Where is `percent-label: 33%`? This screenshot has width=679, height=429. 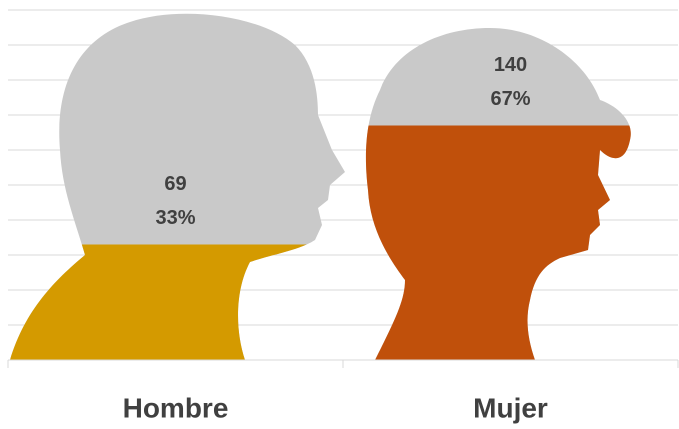 percent-label: 33% is located at coordinates (175, 218).